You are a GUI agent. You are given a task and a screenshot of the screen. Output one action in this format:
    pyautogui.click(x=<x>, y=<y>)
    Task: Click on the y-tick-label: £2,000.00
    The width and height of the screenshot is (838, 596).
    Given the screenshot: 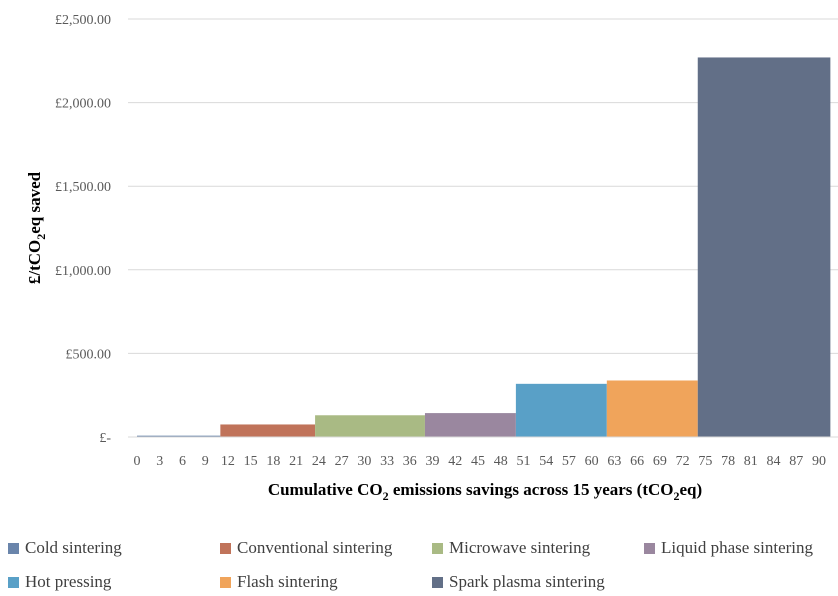 What is the action you would take?
    pyautogui.click(x=83, y=104)
    